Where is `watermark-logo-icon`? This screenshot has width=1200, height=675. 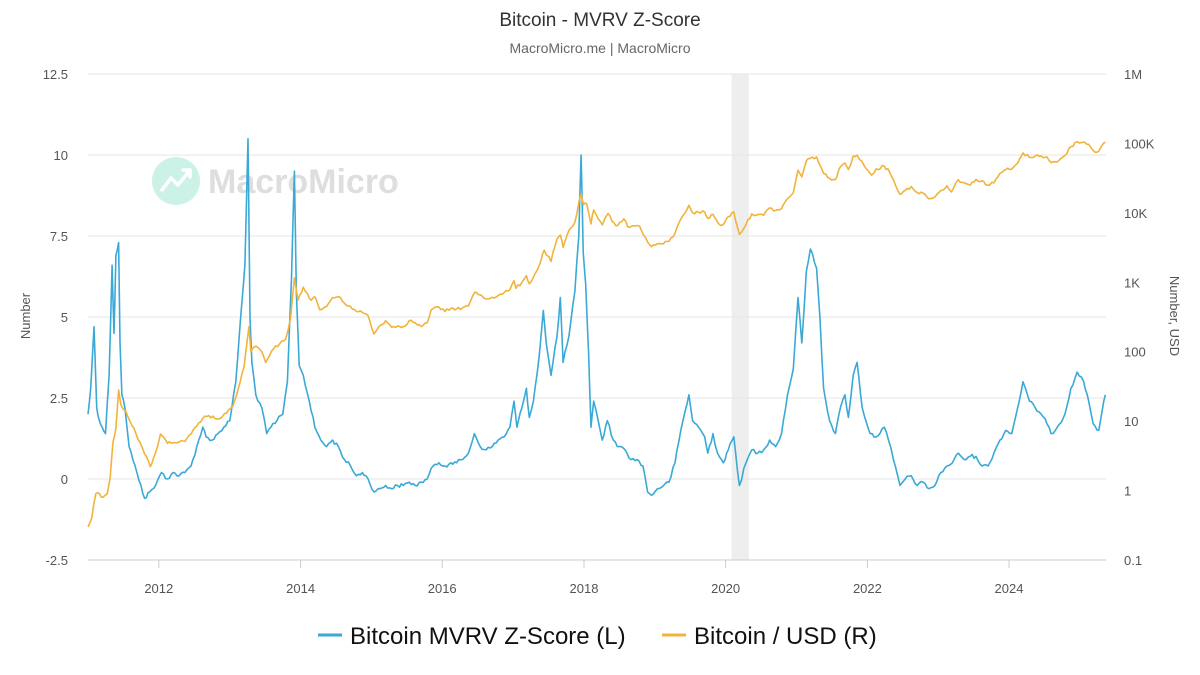
watermark-logo-icon is located at coordinates (176, 181).